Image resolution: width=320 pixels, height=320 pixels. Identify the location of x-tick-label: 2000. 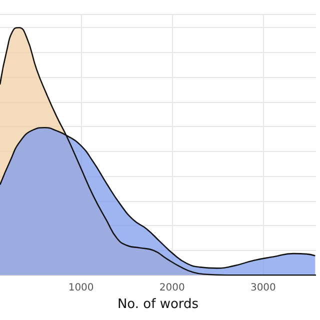
(172, 288).